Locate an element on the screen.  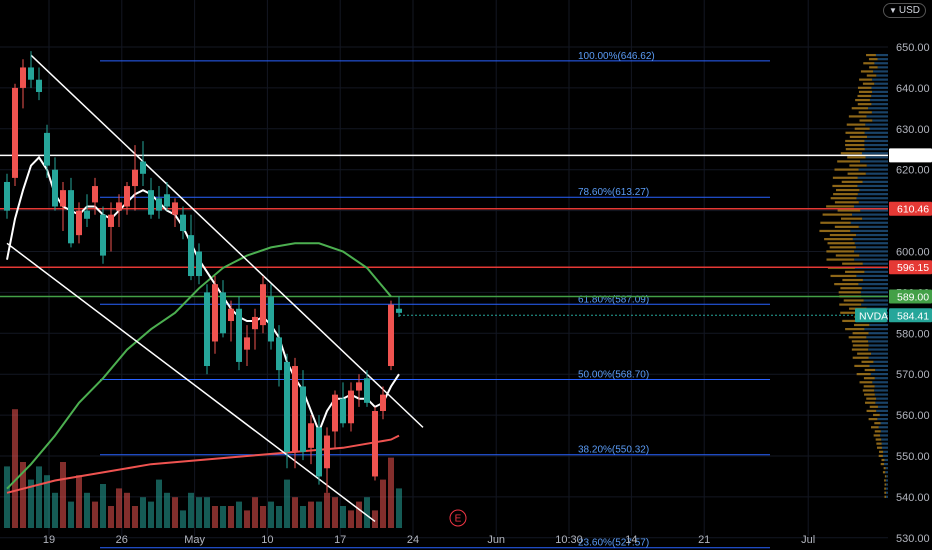
price-level-badge is located at coordinates (910, 296).